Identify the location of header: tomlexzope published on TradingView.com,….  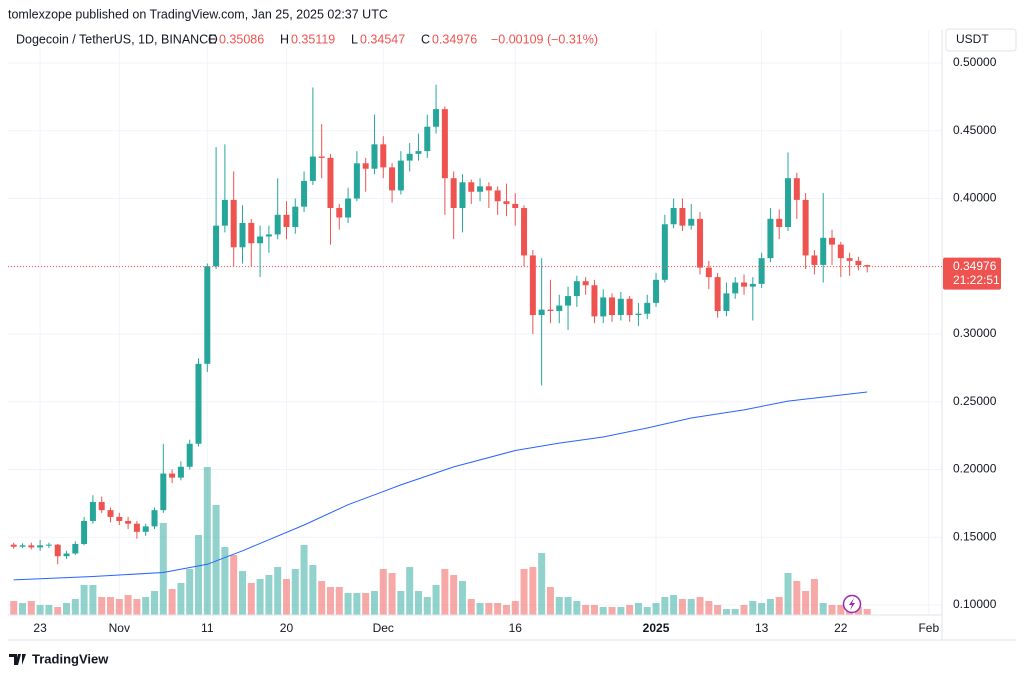
(198, 14).